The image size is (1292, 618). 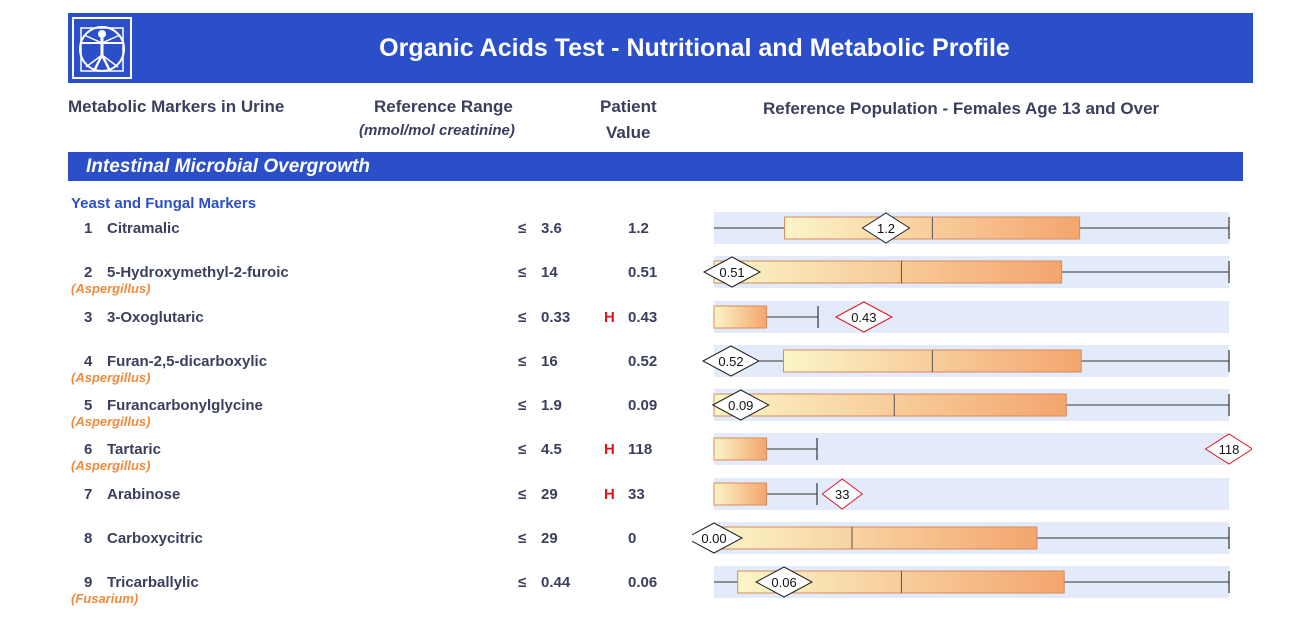 What do you see at coordinates (643, 582) in the screenshot?
I see `patient-value: 0.06` at bounding box center [643, 582].